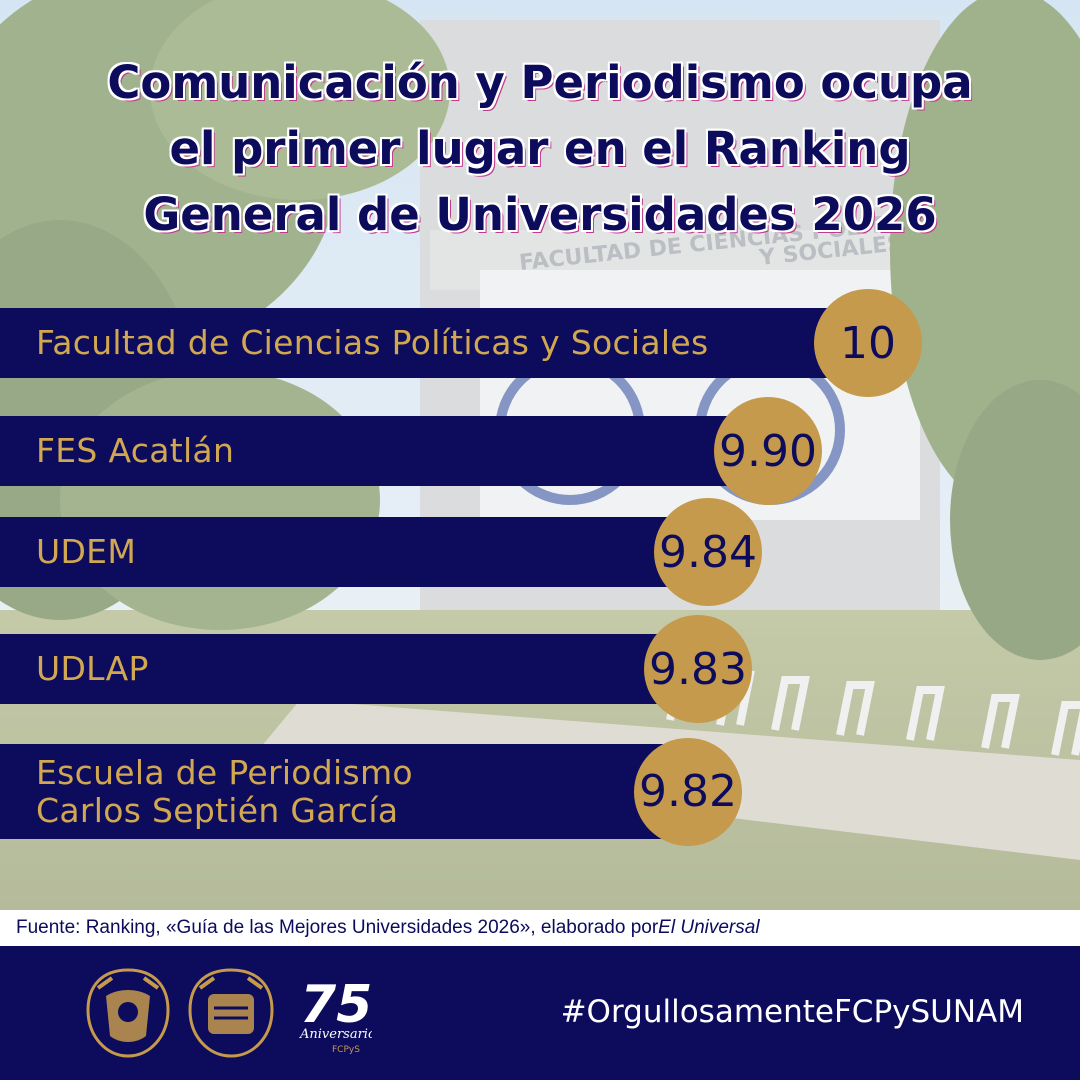 Image resolution: width=1080 pixels, height=1080 pixels. Describe the element at coordinates (709, 927) in the screenshot. I see `source-publisher: El Universal` at that location.